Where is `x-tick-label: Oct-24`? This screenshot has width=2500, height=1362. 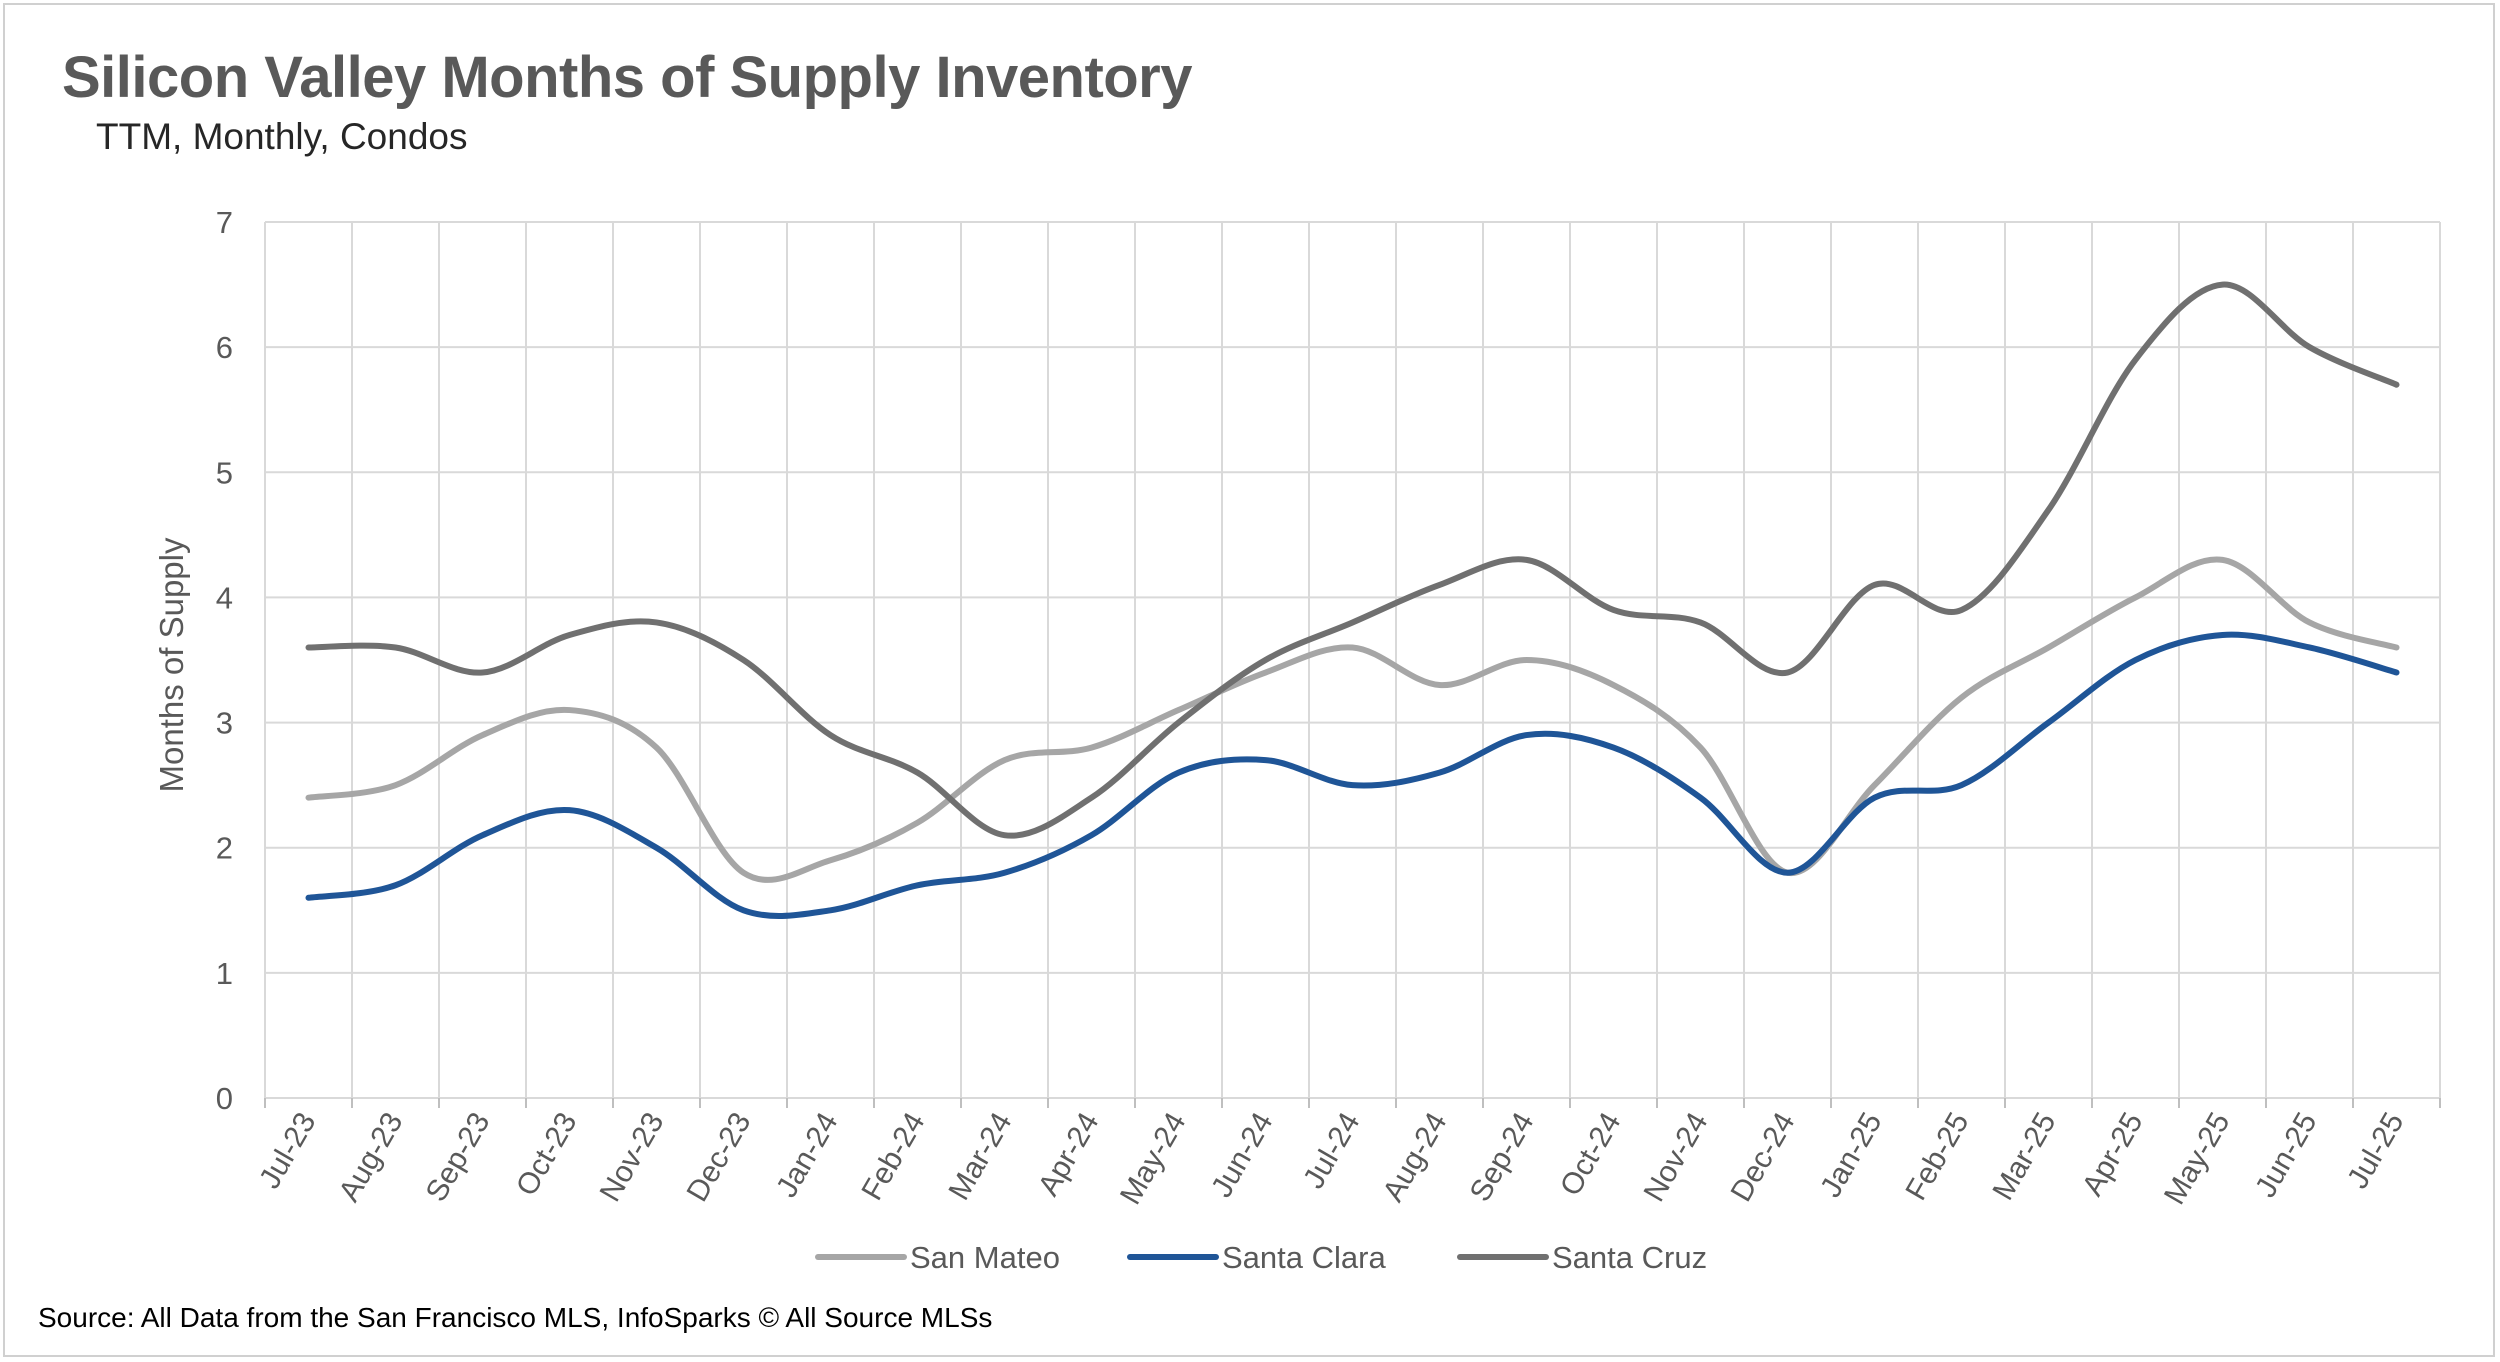
x-tick-label: Oct-24 is located at coordinates (1591, 1154).